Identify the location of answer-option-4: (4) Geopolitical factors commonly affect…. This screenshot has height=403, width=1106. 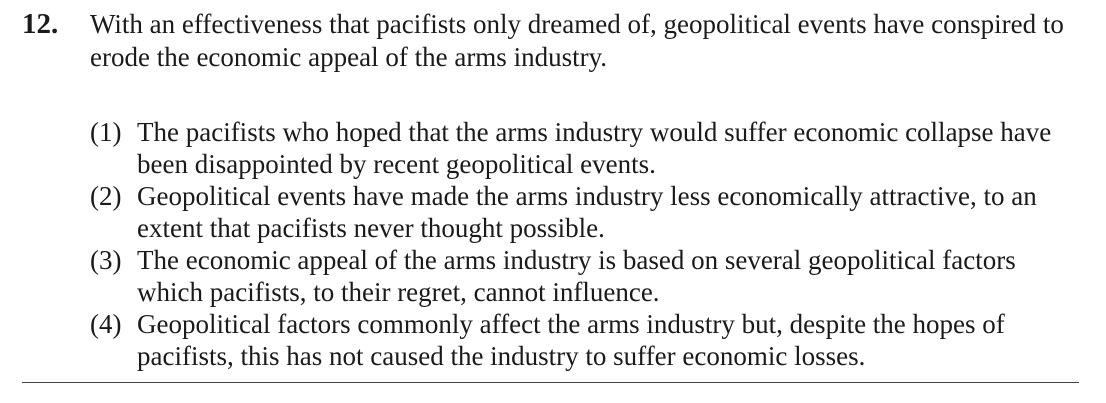
(591, 340).